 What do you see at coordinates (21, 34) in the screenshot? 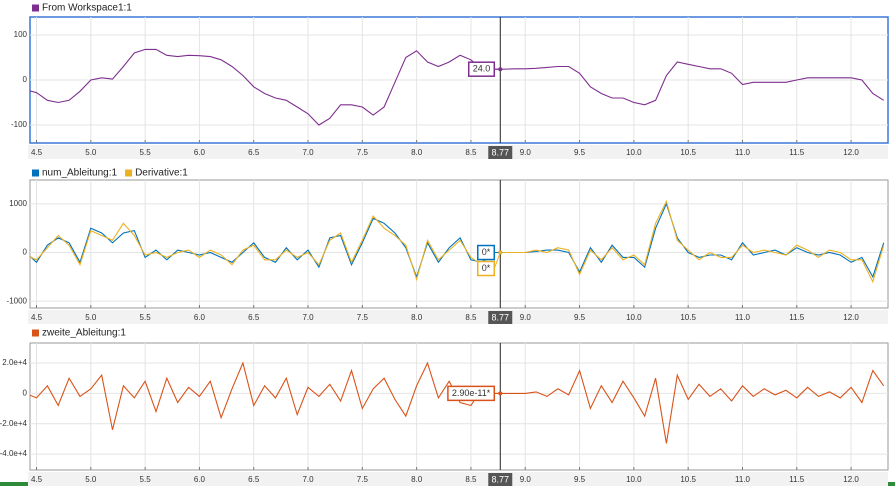
I see `y-tick-label: 100` at bounding box center [21, 34].